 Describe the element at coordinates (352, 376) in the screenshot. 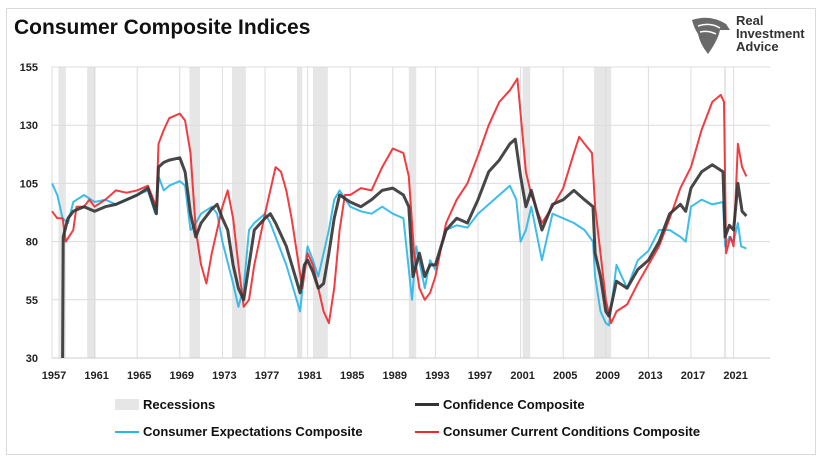

I see `x-tick-label: 1985` at that location.